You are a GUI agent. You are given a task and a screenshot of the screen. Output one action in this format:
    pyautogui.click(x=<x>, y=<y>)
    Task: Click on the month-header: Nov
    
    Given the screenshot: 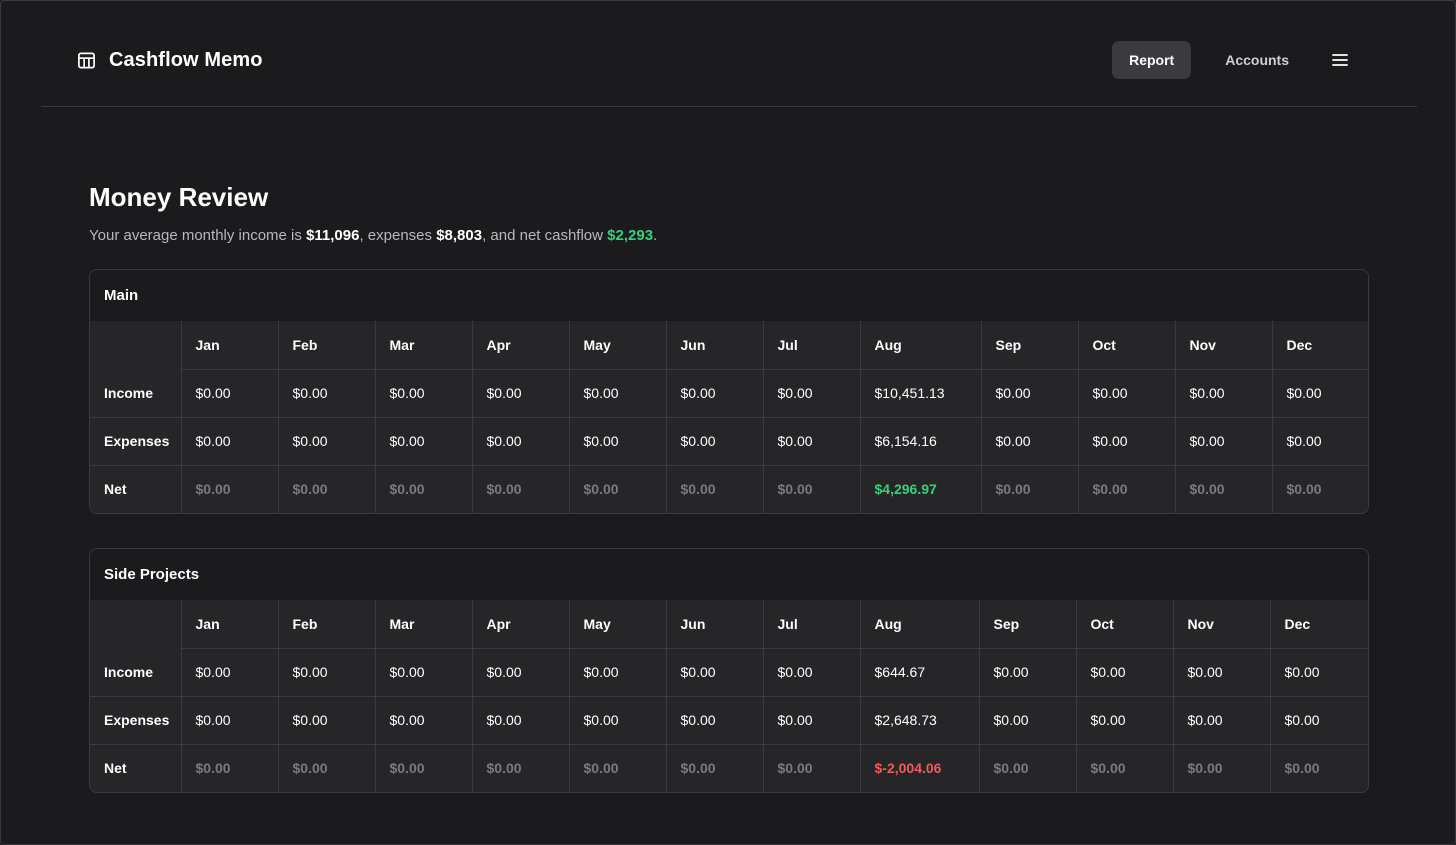 What is the action you would take?
    pyautogui.click(x=1224, y=345)
    